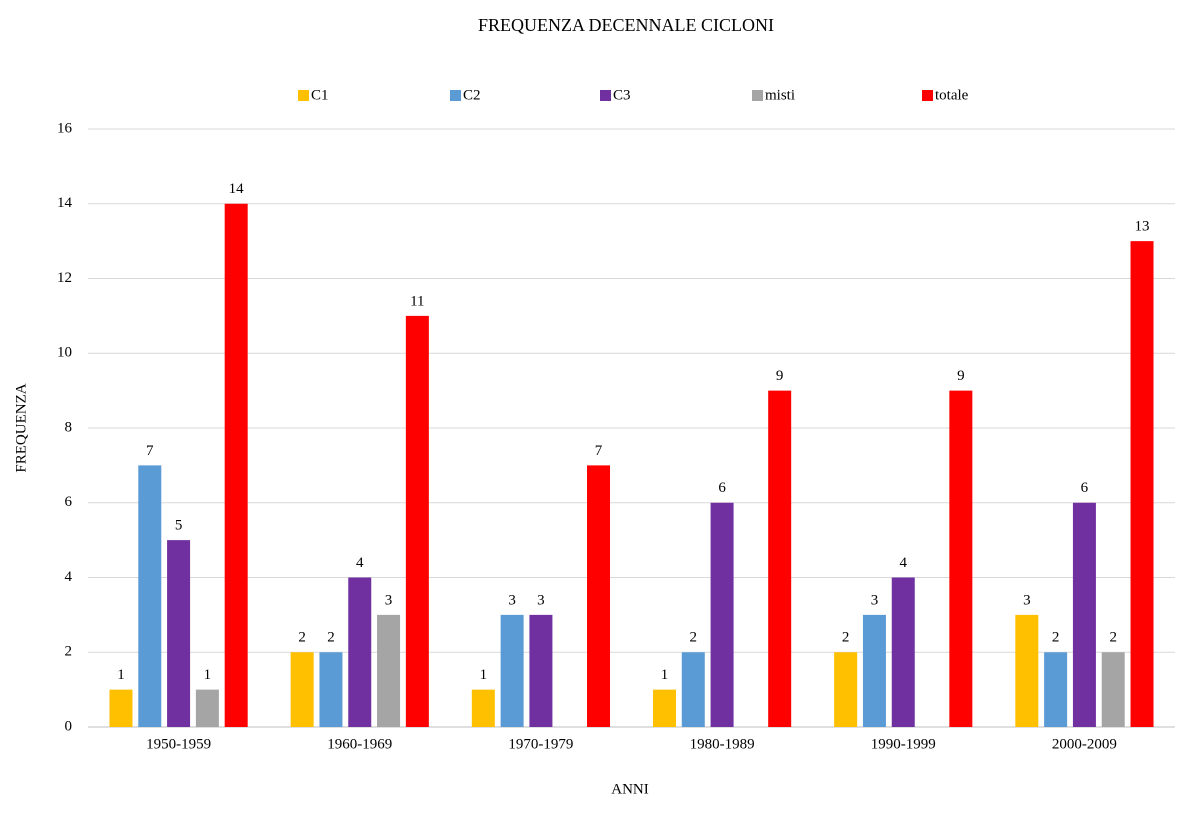 The image size is (1190, 825). Describe the element at coordinates (64, 353) in the screenshot. I see `y-tick-label: 10` at that location.